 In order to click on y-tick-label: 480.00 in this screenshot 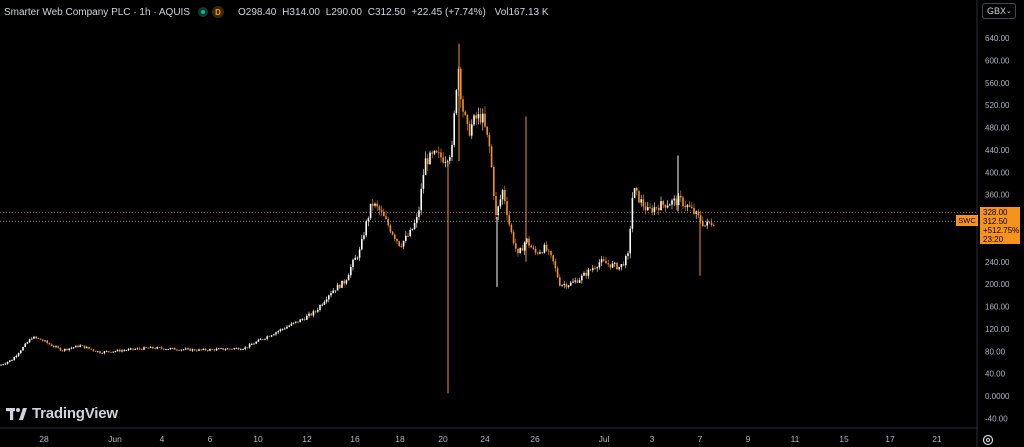, I will do `click(997, 128)`.